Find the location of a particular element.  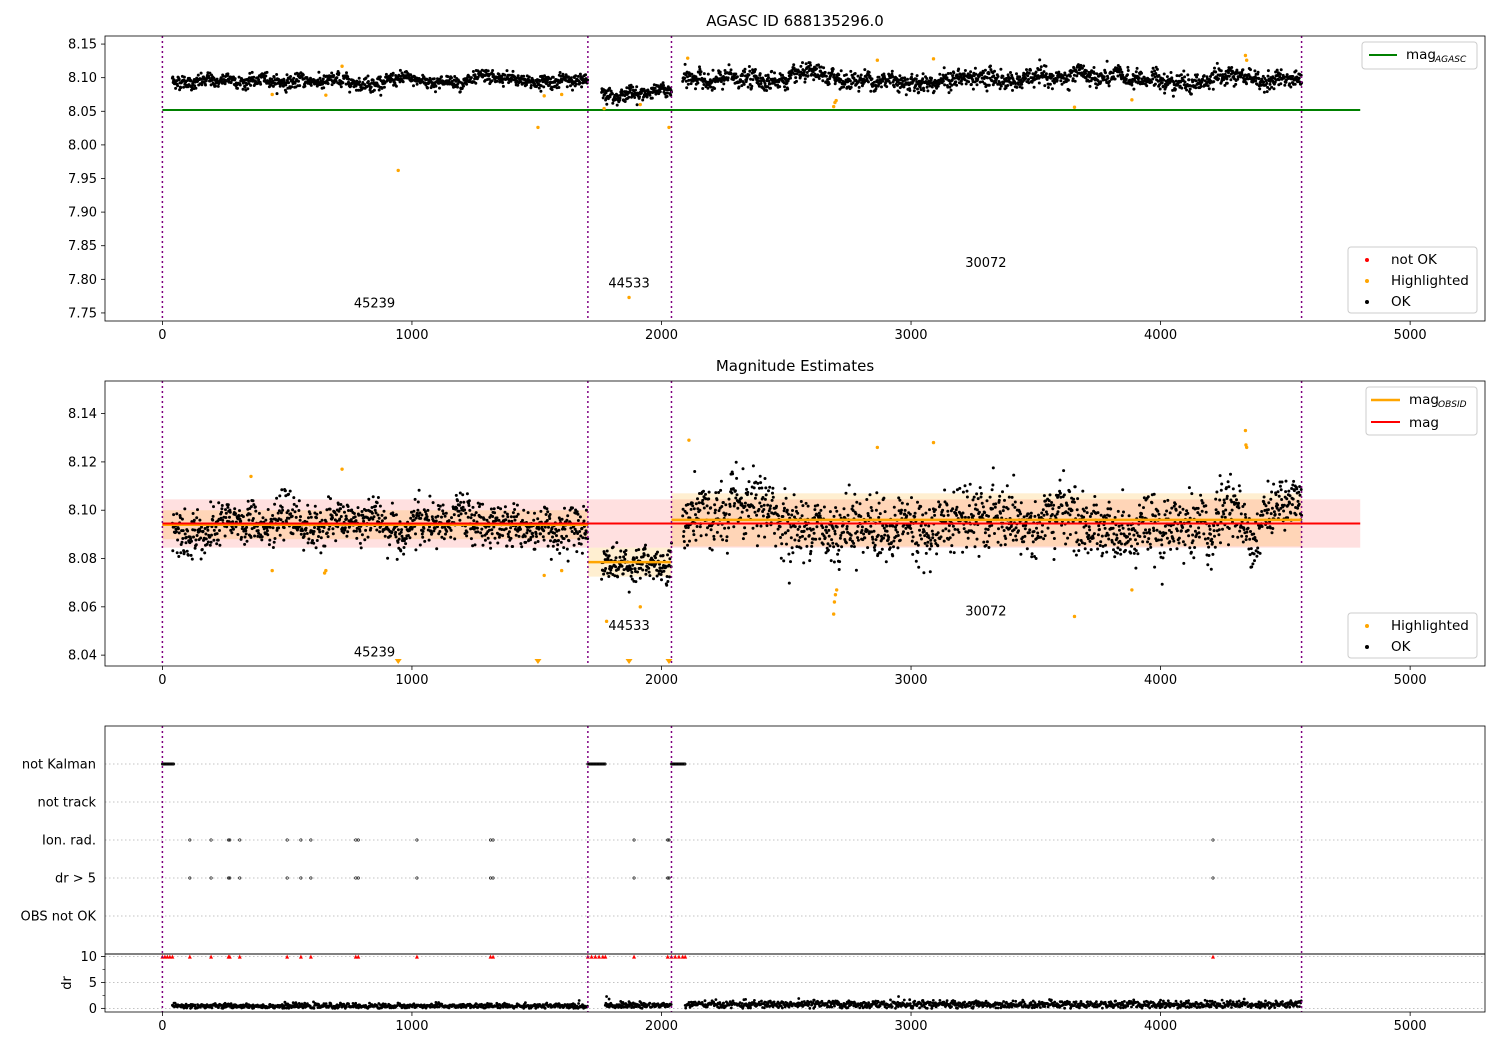

y-tick-label: 8.15 is located at coordinates (82, 45).